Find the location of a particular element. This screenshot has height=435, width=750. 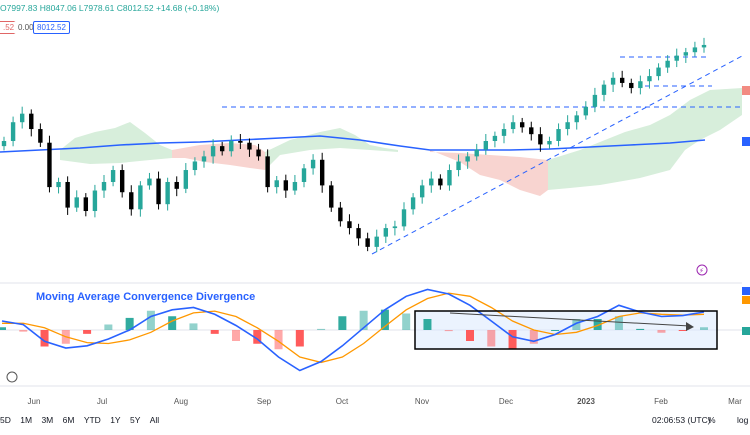

moving-average-line is located at coordinates (353, 144).